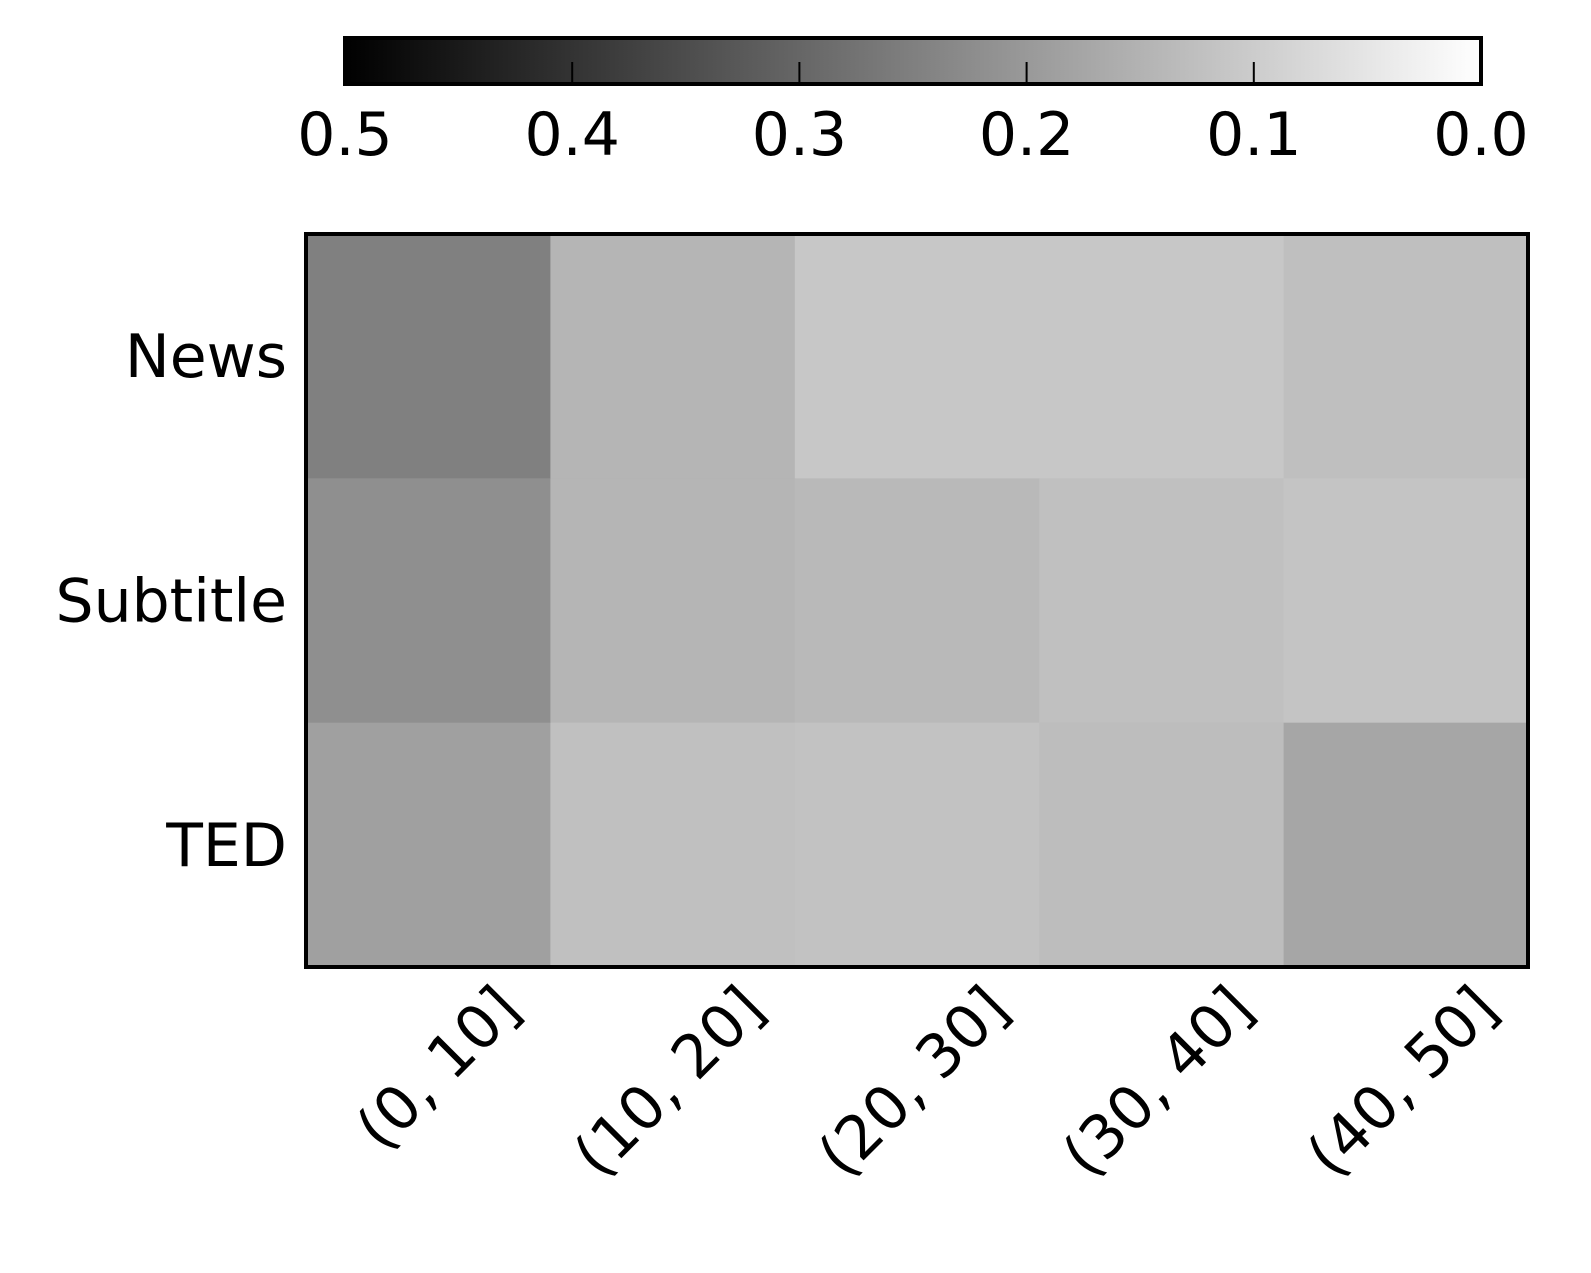 This screenshot has height=1273, width=1591. I want to click on colorbar-tick-label: 0.4, so click(571, 135).